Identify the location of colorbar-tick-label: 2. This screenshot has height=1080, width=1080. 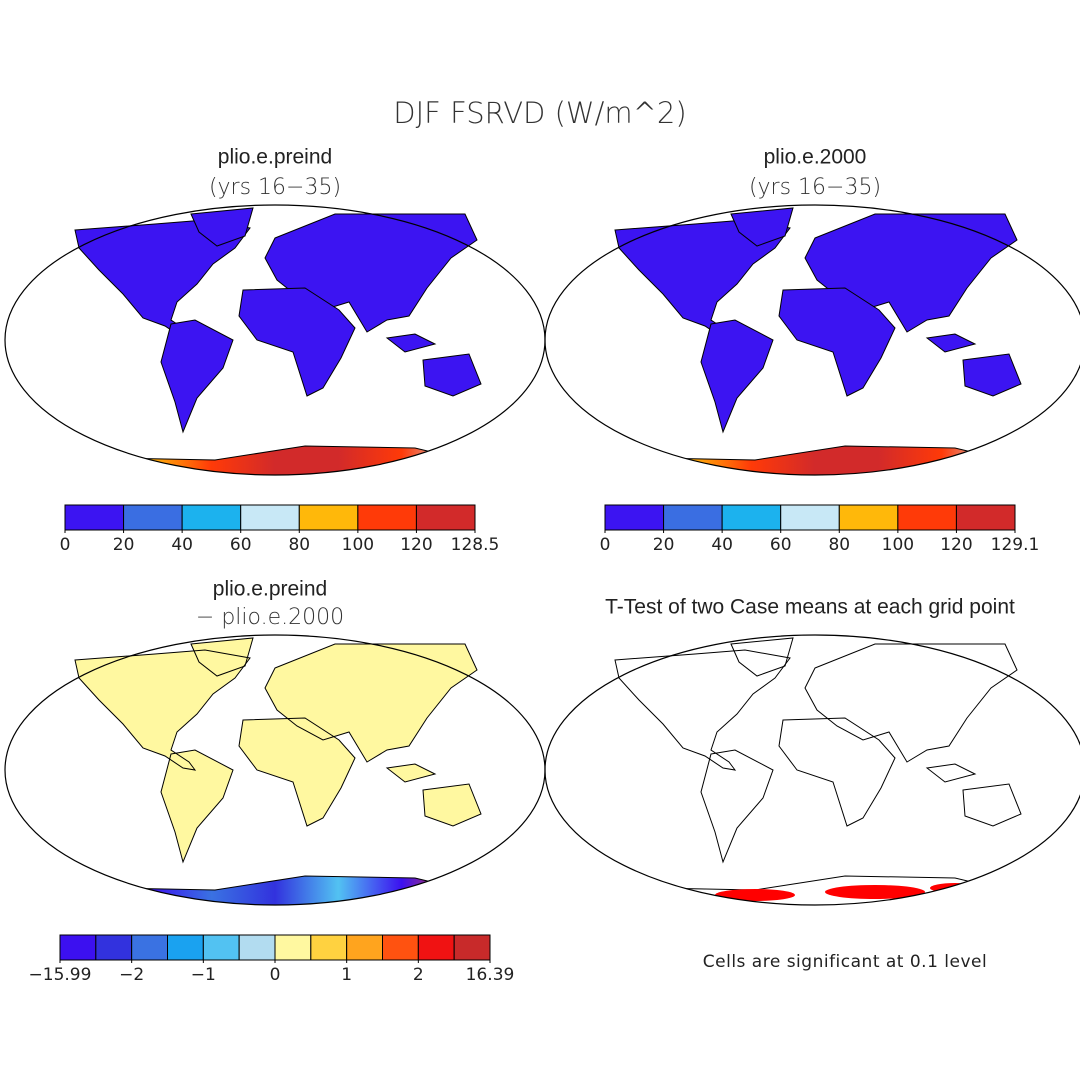
(418, 975).